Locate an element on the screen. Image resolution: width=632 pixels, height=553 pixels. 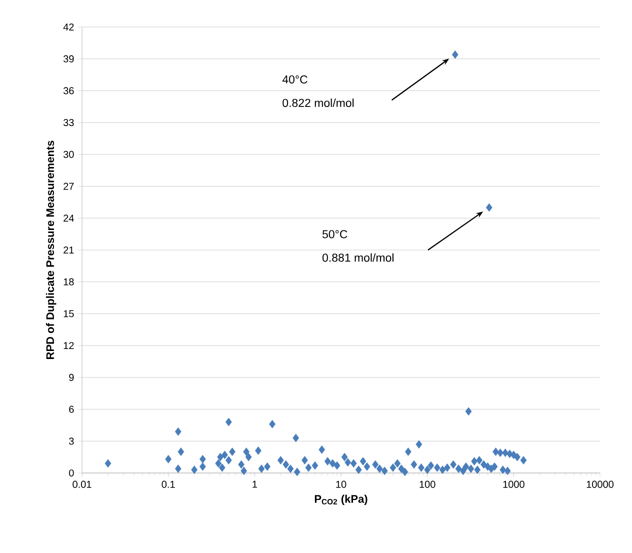
x-tick-label: 1000 is located at coordinates (513, 484).